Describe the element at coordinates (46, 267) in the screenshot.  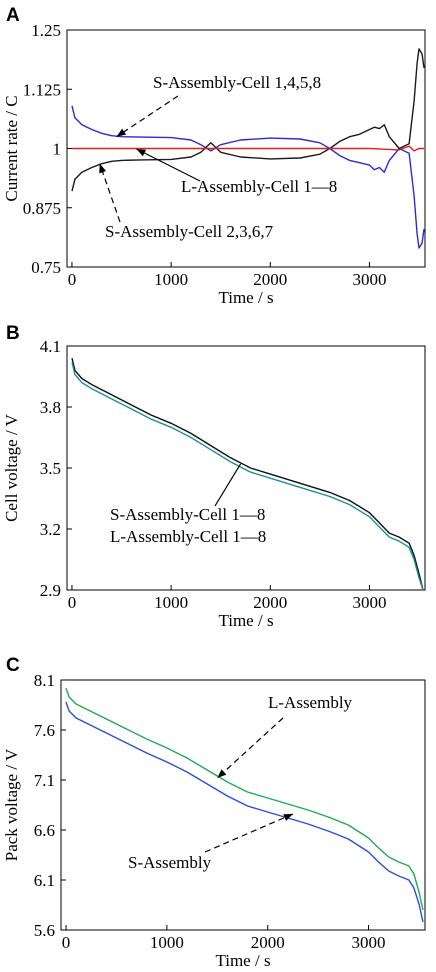
I see `y-tick-label: 0.75` at that location.